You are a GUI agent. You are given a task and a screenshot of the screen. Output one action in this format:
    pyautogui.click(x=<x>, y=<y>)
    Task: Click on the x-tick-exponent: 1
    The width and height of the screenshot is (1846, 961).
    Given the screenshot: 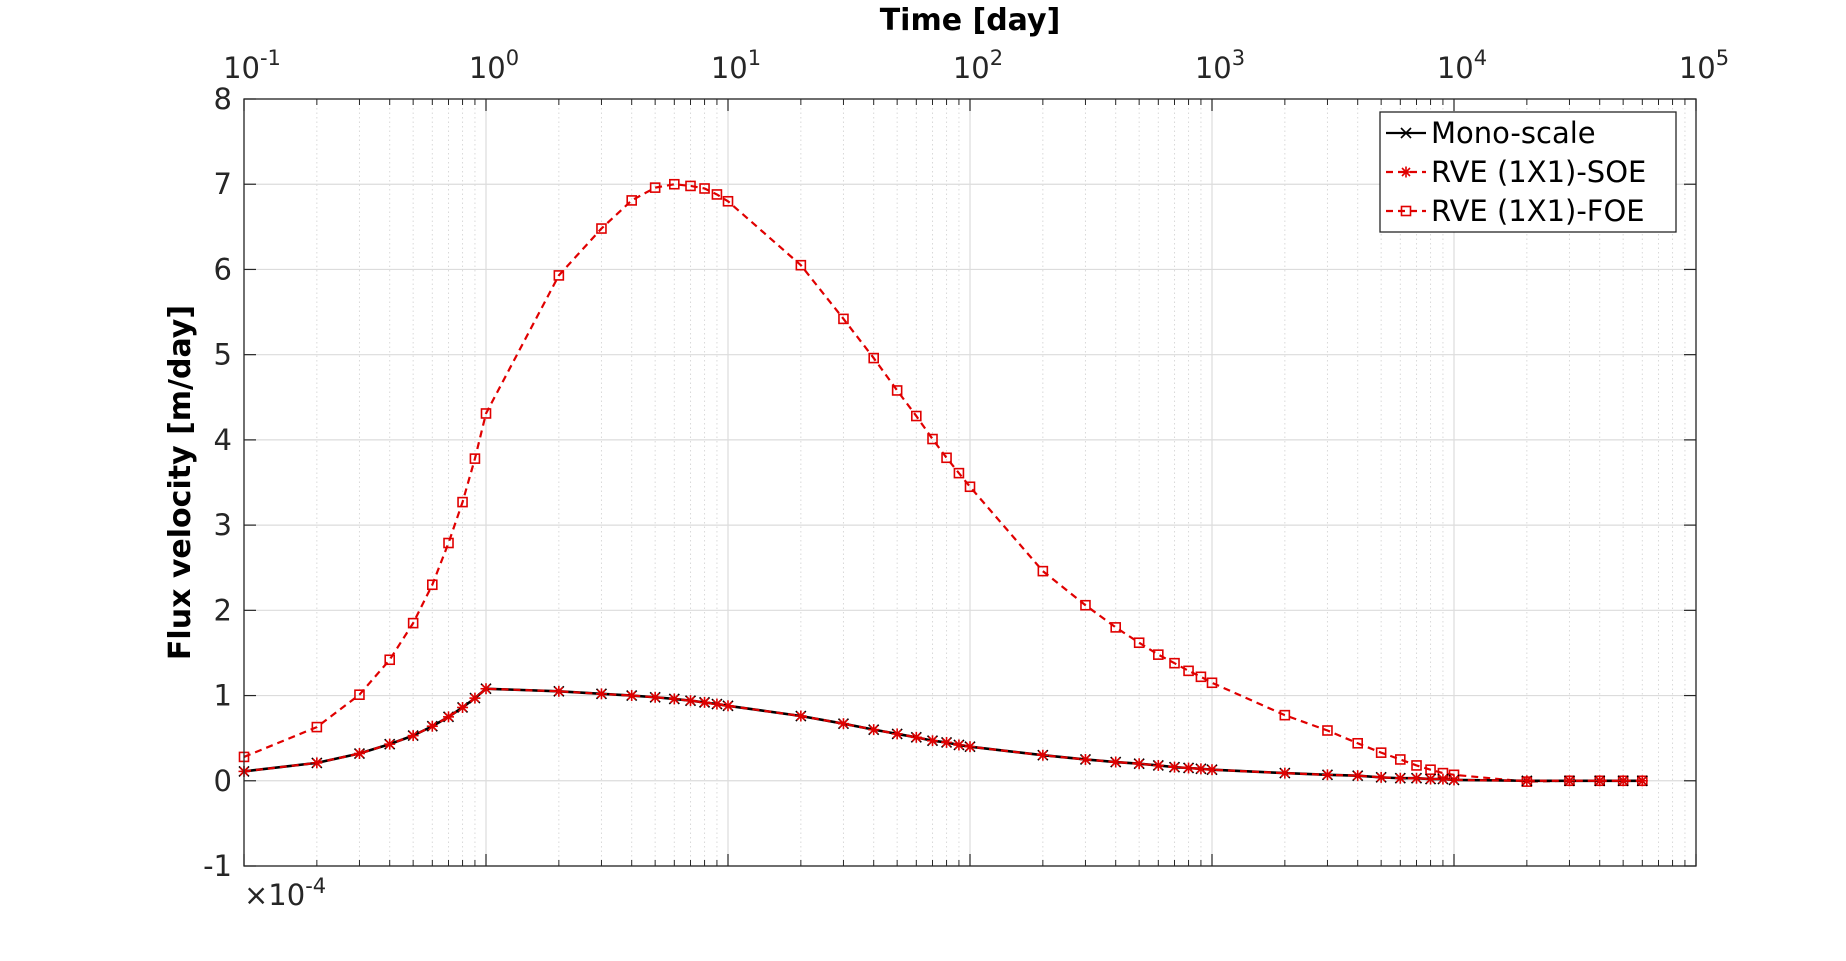 What is the action you would take?
    pyautogui.click(x=754, y=58)
    